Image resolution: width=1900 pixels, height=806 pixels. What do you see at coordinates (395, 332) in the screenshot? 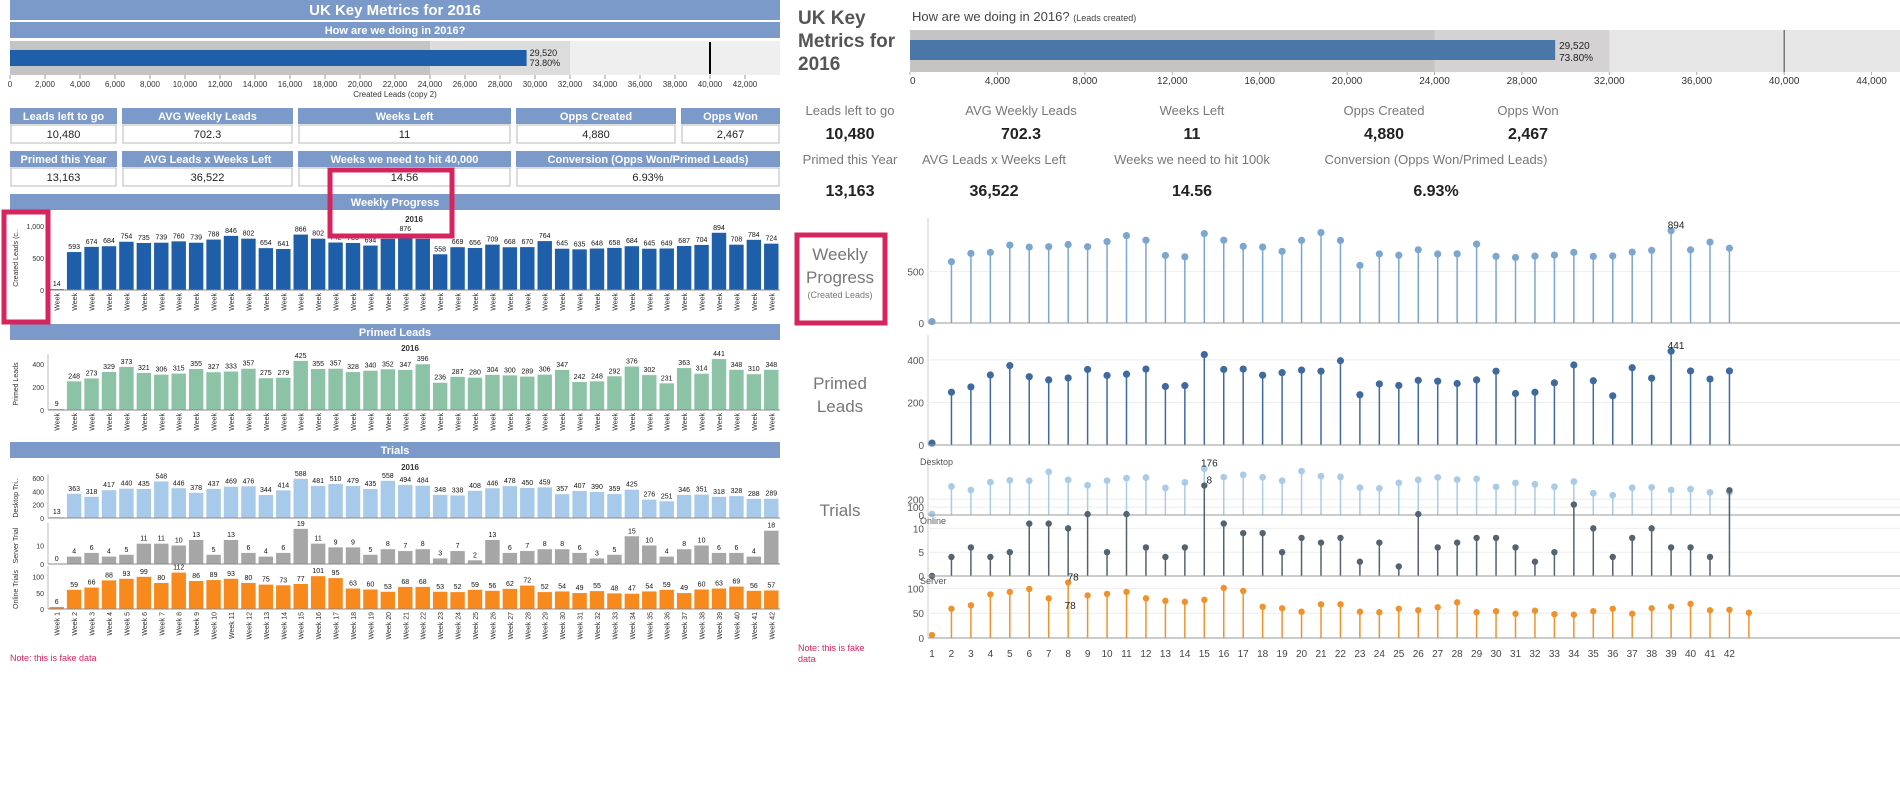
I see `primed-header-bar` at bounding box center [395, 332].